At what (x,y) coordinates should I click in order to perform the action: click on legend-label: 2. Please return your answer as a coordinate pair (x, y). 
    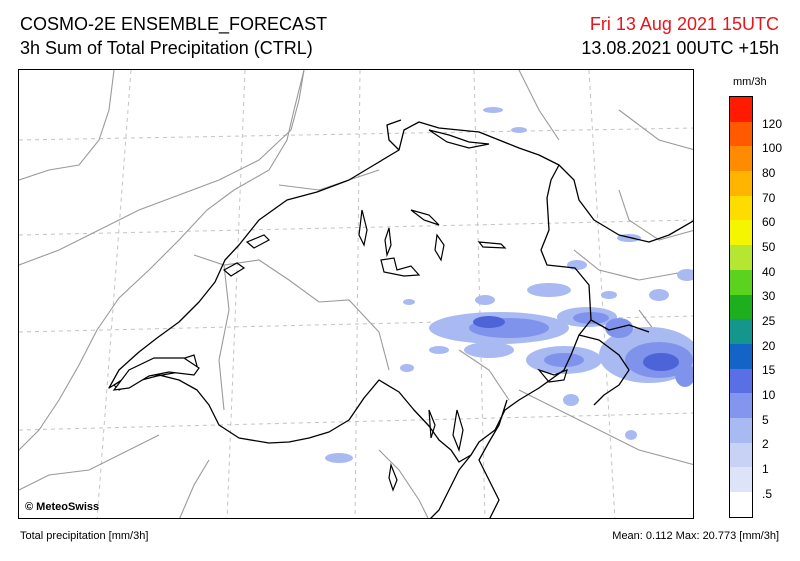
    Looking at the image, I should click on (765, 444).